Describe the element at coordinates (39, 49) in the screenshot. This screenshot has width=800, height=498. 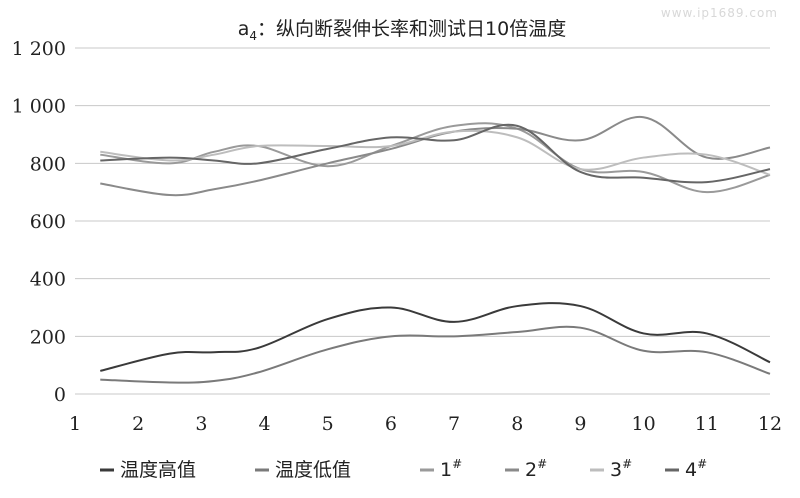
I see `y-tick-label: 1 200` at that location.